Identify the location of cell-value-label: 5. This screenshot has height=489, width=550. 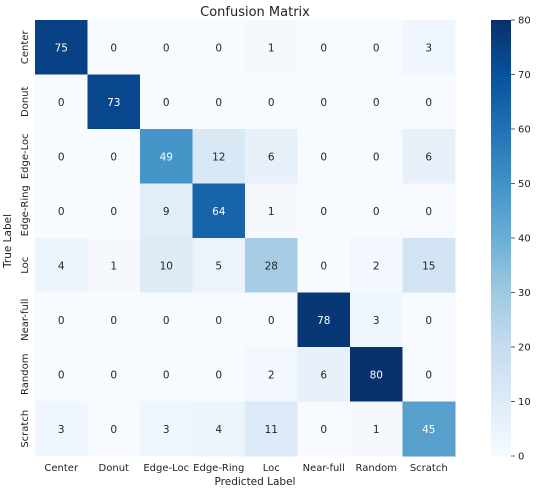
(218, 266).